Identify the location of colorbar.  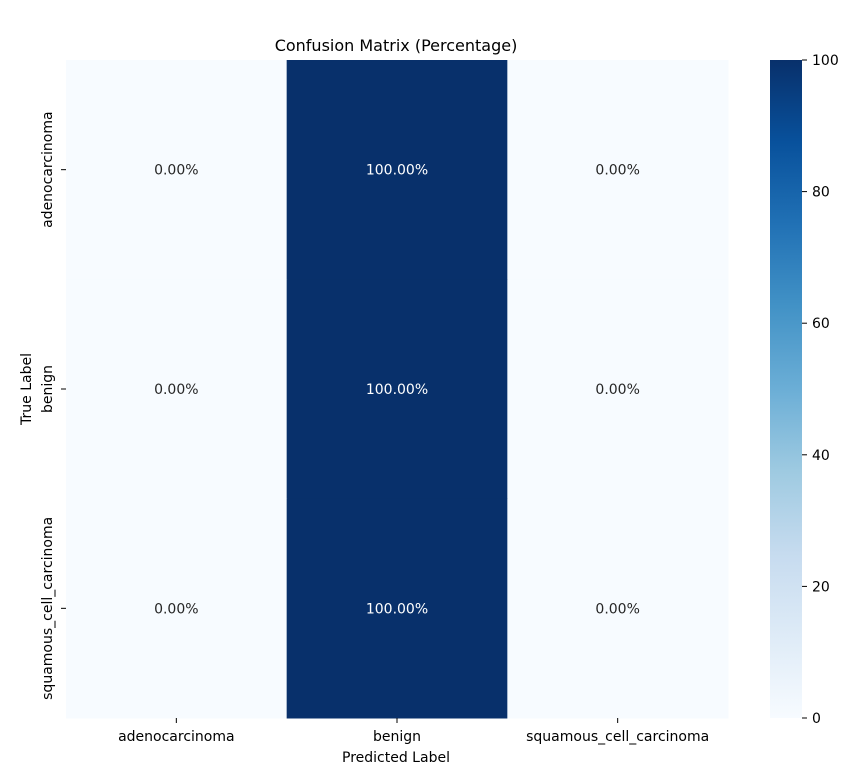
(786, 389).